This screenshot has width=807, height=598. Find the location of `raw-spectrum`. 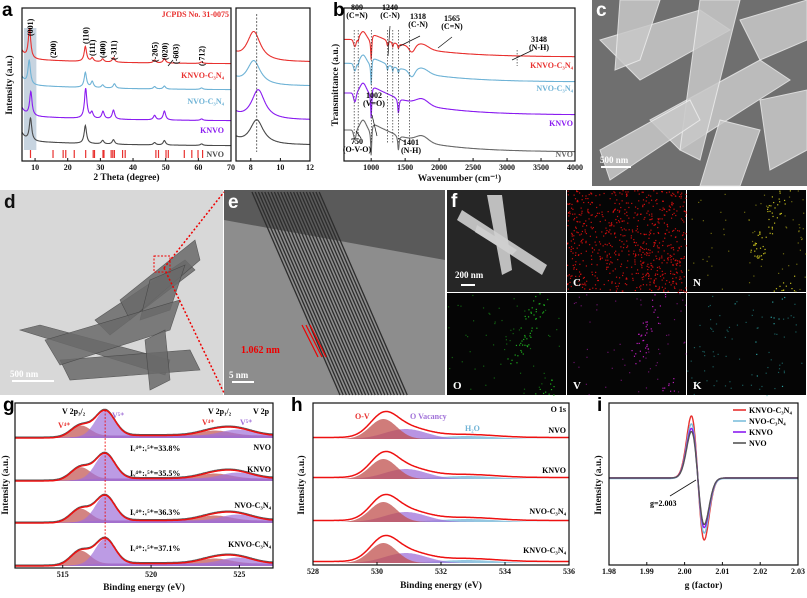

raw-spectrum is located at coordinates (144, 466).